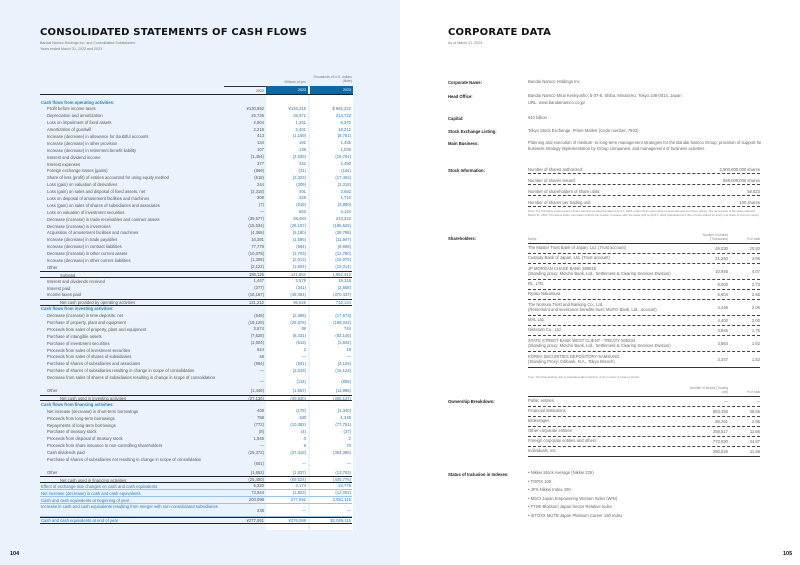  Describe the element at coordinates (343, 239) in the screenshot. I see `value-2023-usd: (11,947)` at that location.